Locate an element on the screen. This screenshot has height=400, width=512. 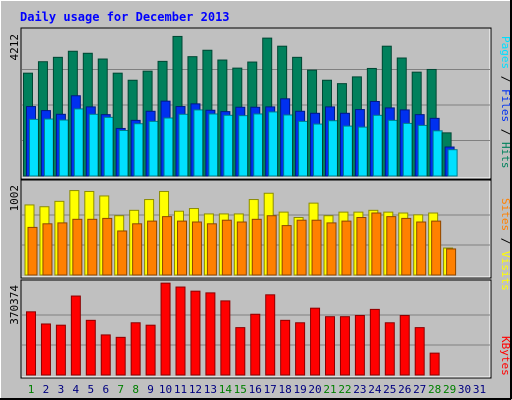
day-label-11: 11 is located at coordinates (180, 389).